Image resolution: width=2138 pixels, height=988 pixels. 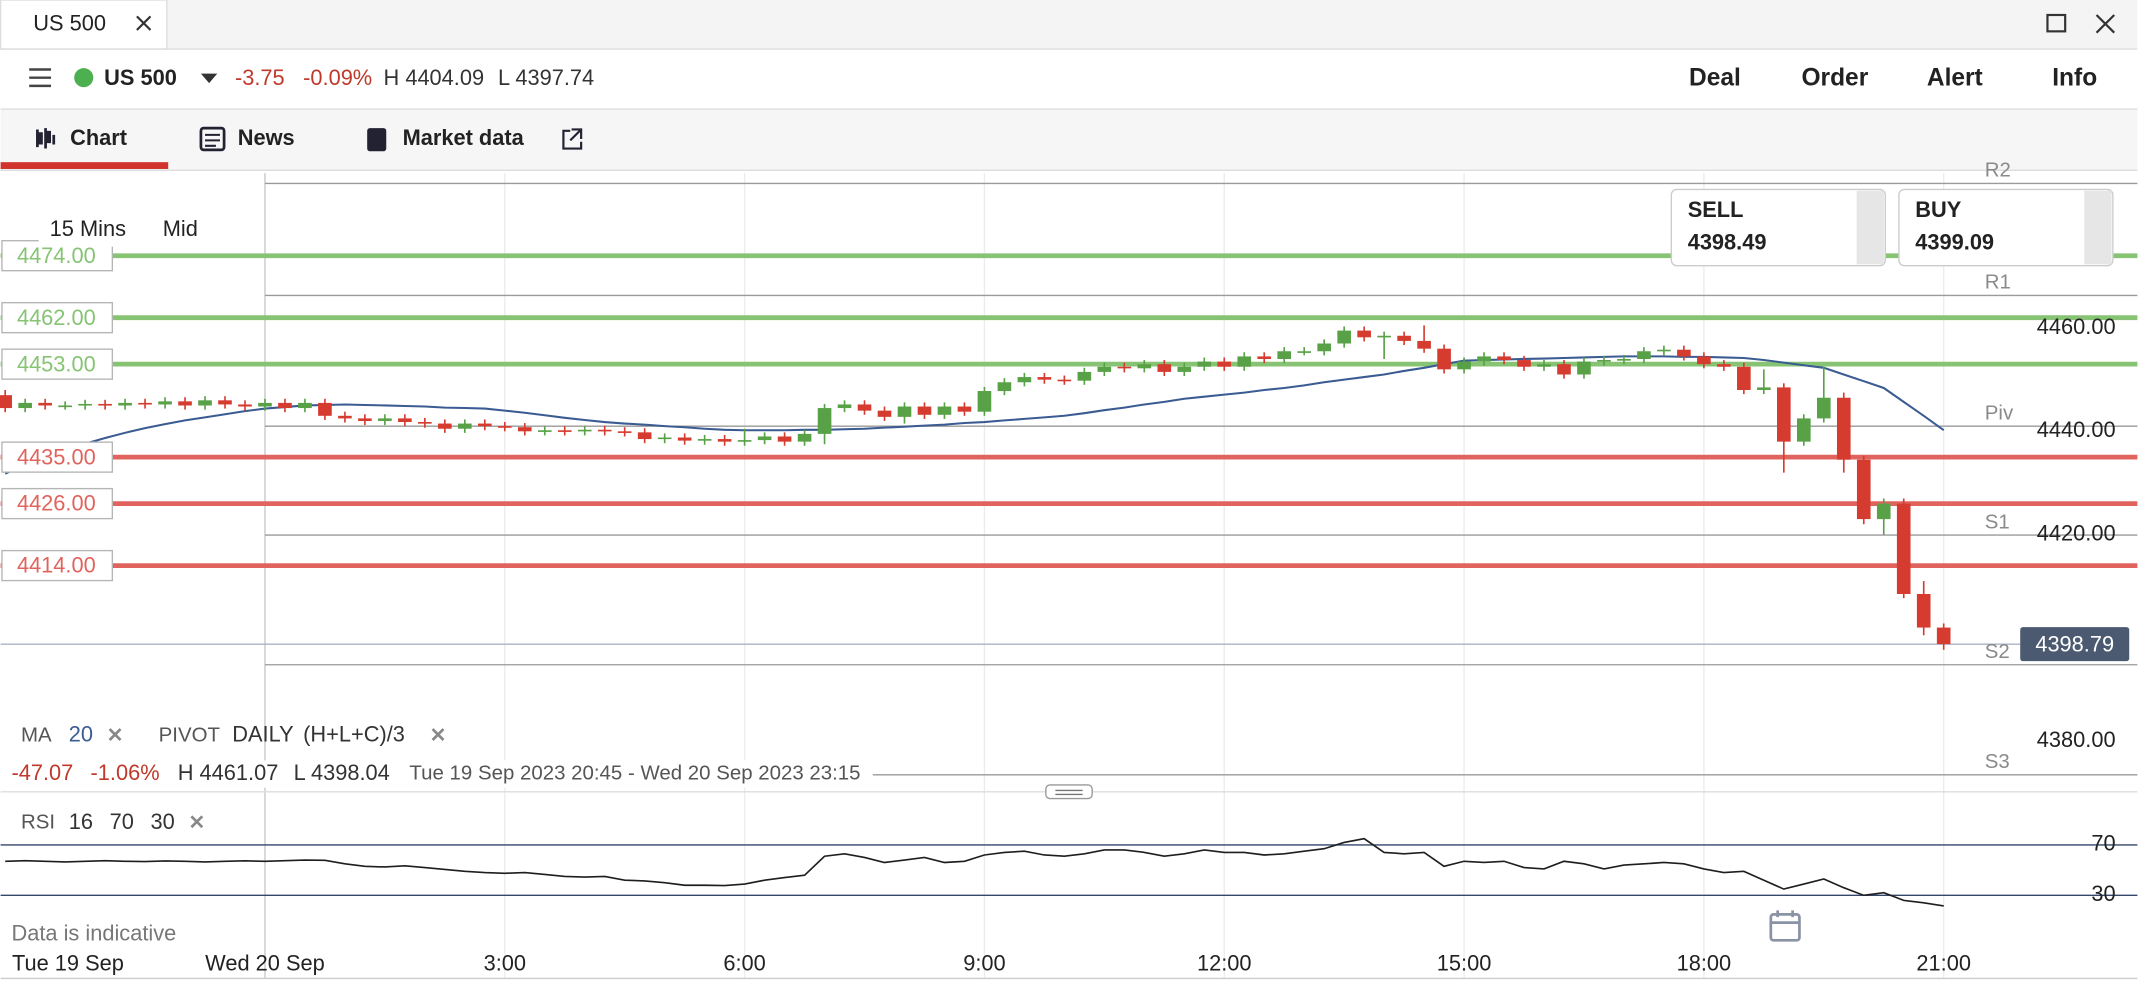 What do you see at coordinates (115, 734) in the screenshot?
I see `remove-ma` at bounding box center [115, 734].